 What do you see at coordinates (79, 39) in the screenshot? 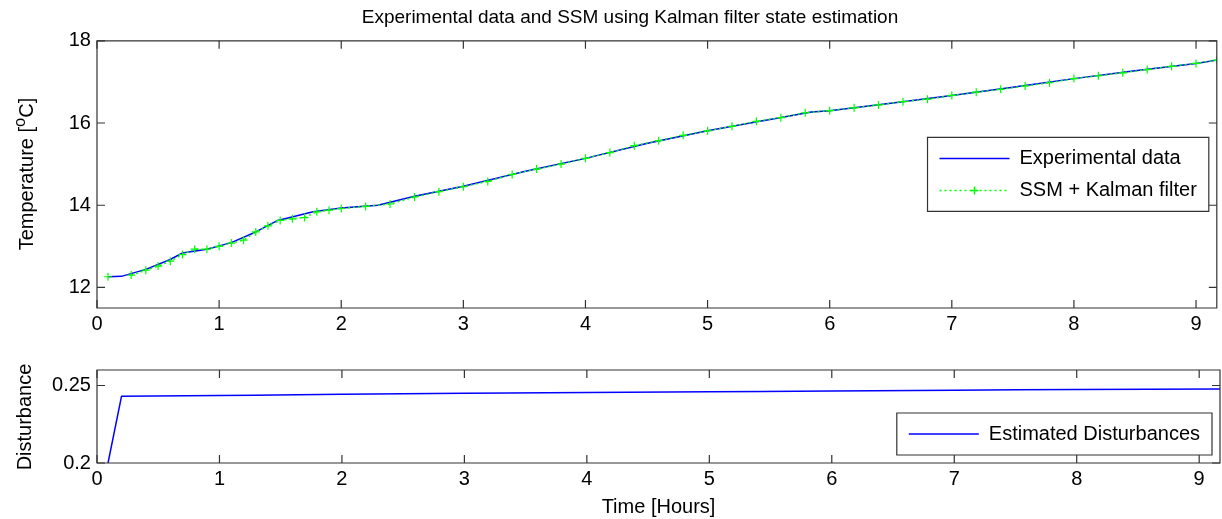
I see `y-tick-label: 18` at bounding box center [79, 39].